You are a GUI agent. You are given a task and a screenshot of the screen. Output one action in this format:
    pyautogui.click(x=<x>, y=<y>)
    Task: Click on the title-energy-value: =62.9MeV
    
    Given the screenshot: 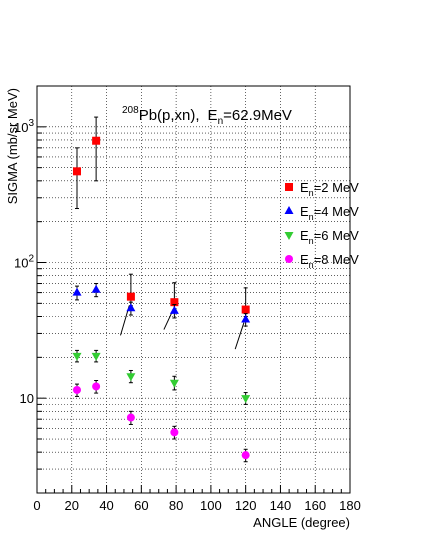 What is the action you would take?
    pyautogui.click(x=257, y=115)
    